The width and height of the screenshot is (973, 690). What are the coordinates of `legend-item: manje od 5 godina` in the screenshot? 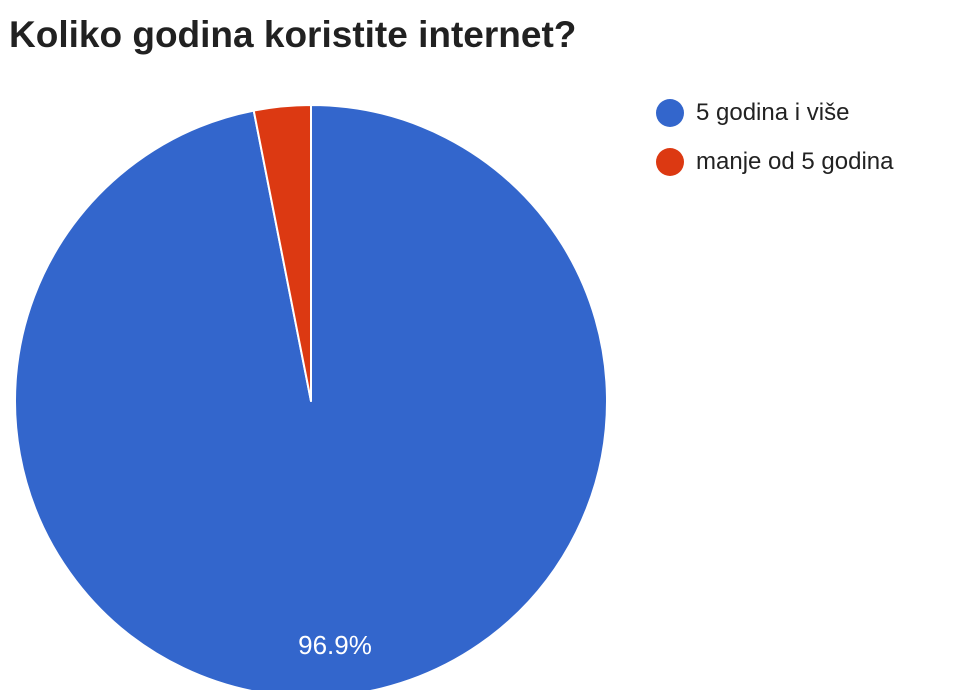 It's located at (775, 162).